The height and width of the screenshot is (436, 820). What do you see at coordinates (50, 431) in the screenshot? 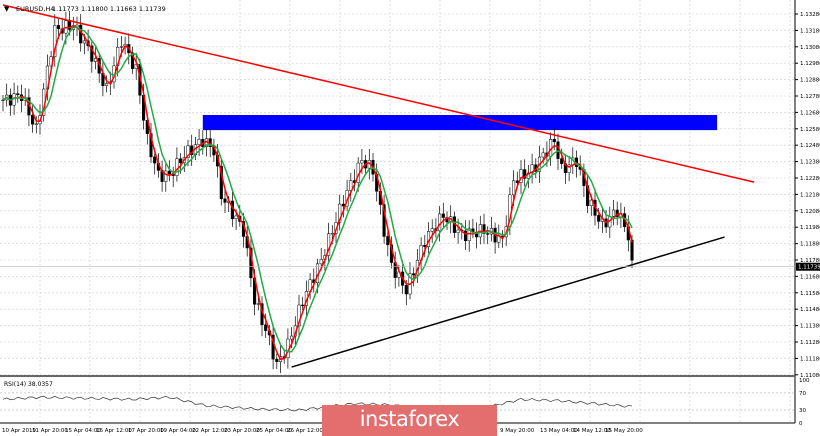
I see `time-tick-label: 11 Apr 20:00` at bounding box center [50, 431].